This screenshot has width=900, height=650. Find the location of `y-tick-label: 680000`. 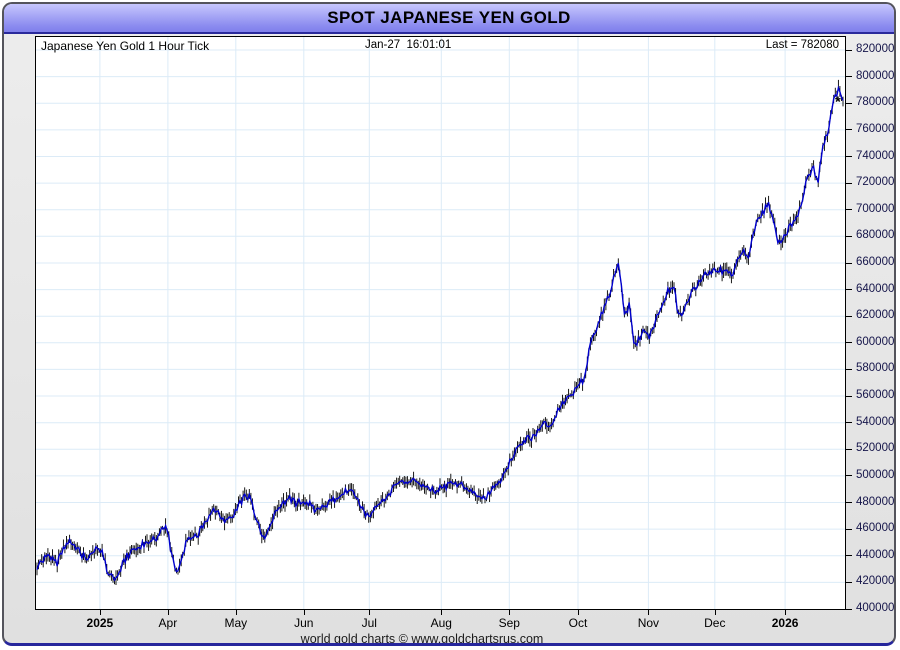

y-tick-label: 680000 is located at coordinates (875, 235).